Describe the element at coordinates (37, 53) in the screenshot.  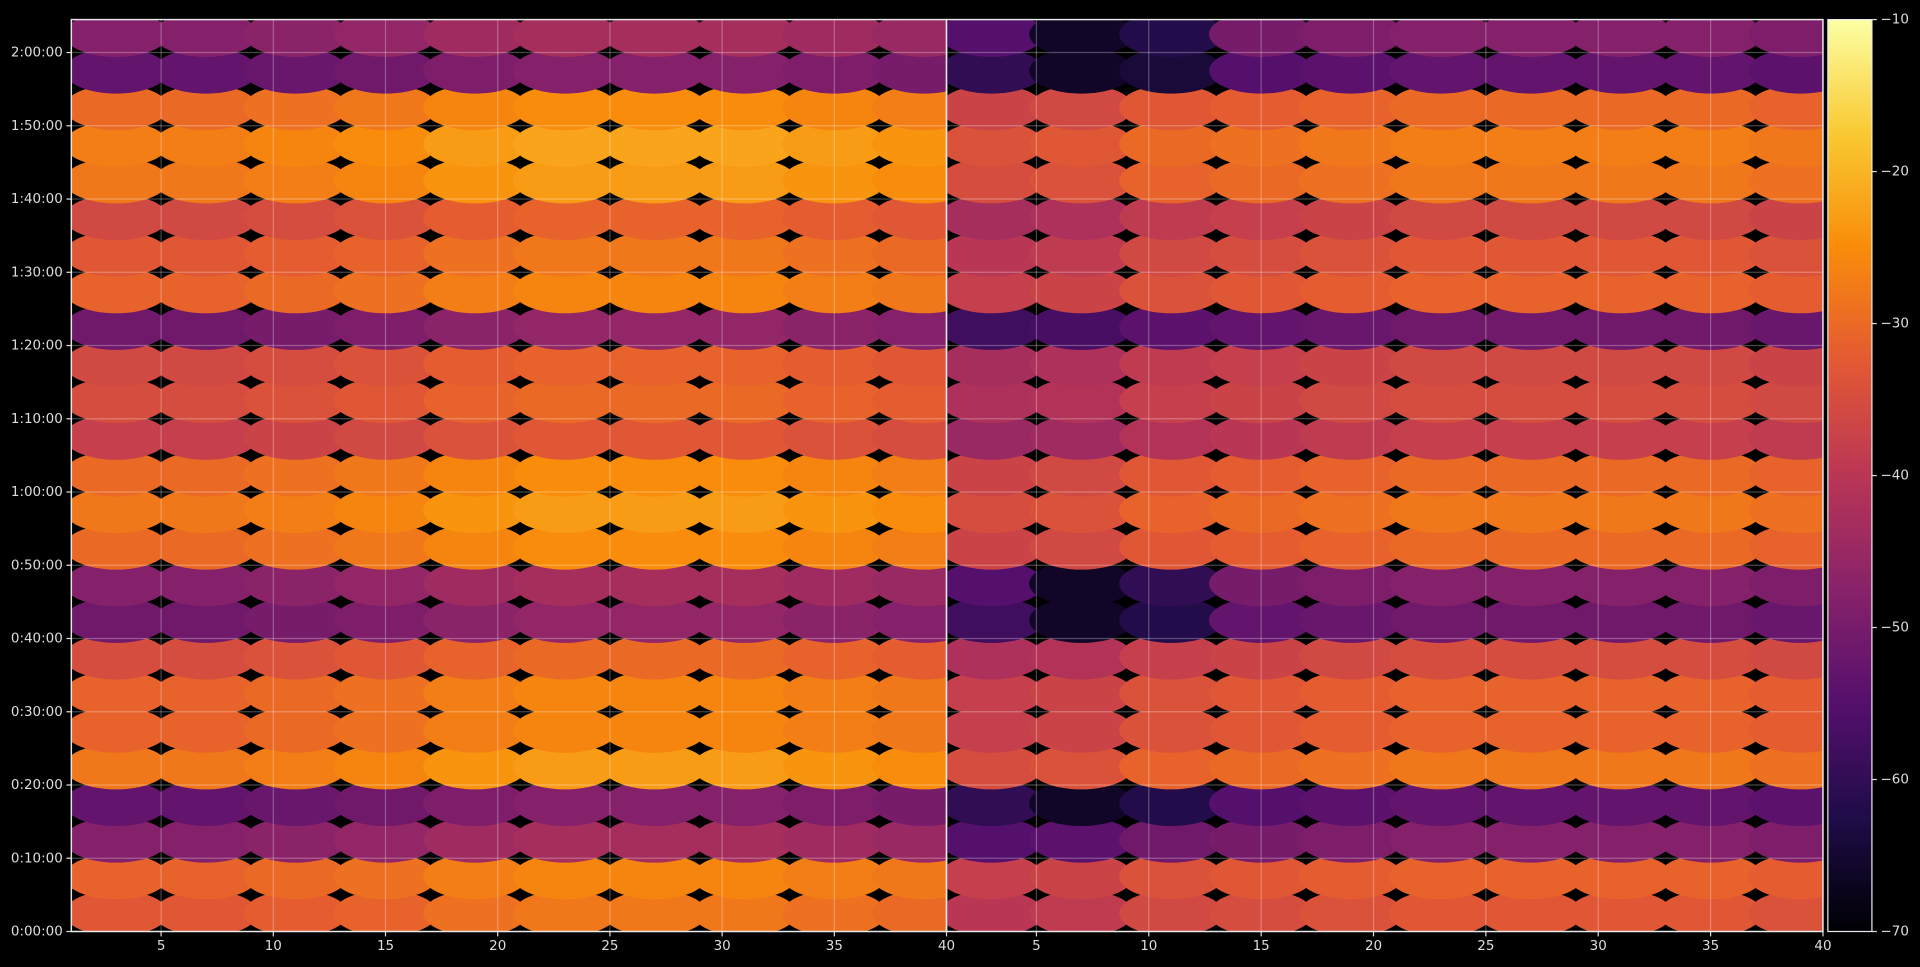
I see `y-tick-label: 2:00:00` at that location.